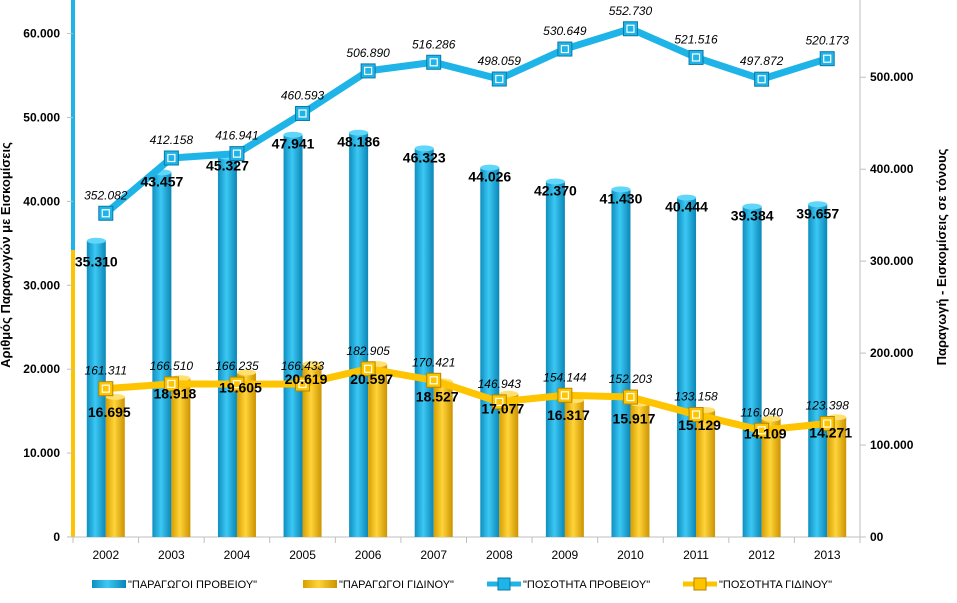 This screenshot has height=603, width=957. What do you see at coordinates (466, 399) in the screenshot?
I see `line-quantity-goat` at bounding box center [466, 399].